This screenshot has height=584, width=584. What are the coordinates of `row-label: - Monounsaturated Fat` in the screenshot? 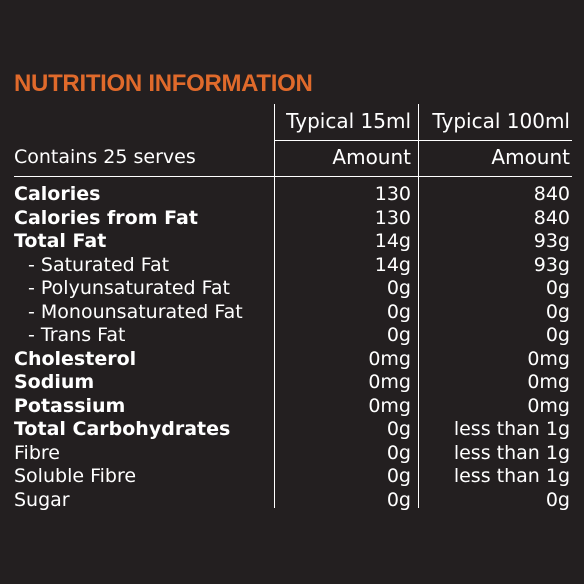 It's located at (135, 311).